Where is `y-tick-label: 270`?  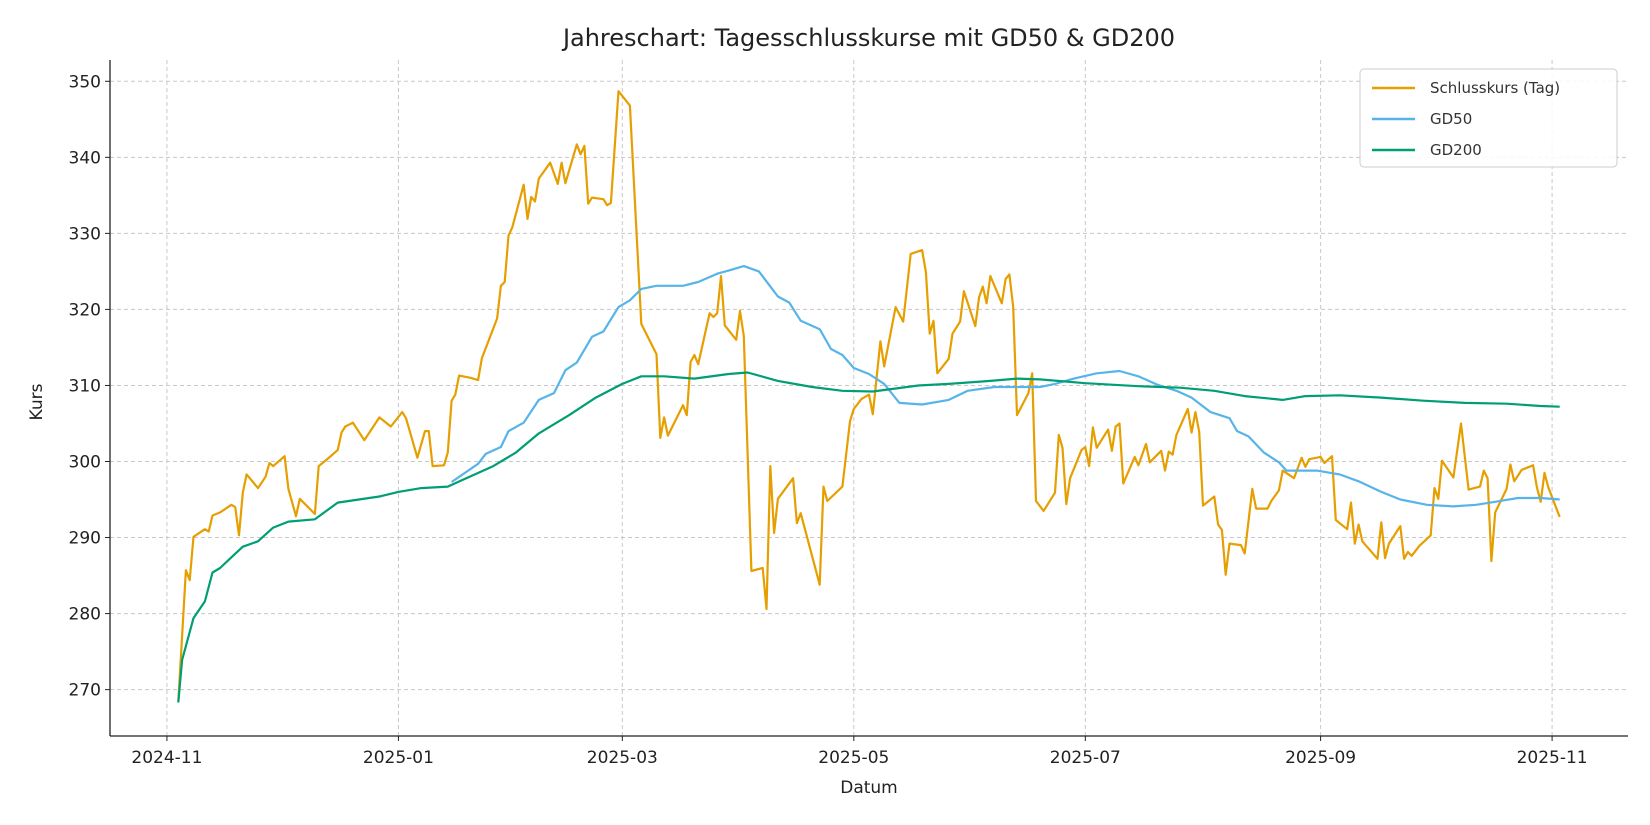
y-tick-label: 270 is located at coordinates (85, 691).